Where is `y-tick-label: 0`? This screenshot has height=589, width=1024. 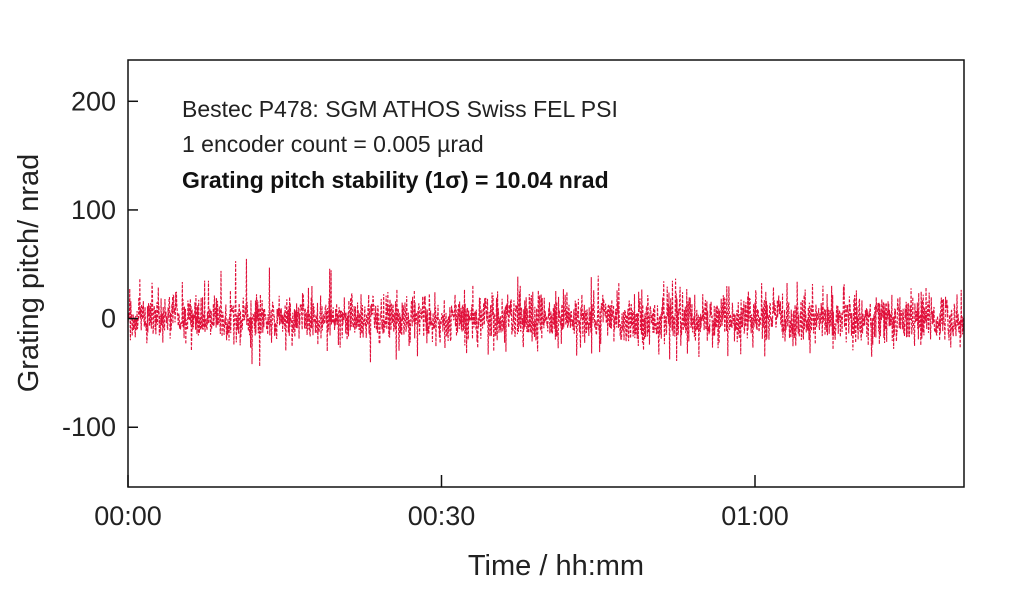
y-tick-label: 0 is located at coordinates (108, 319).